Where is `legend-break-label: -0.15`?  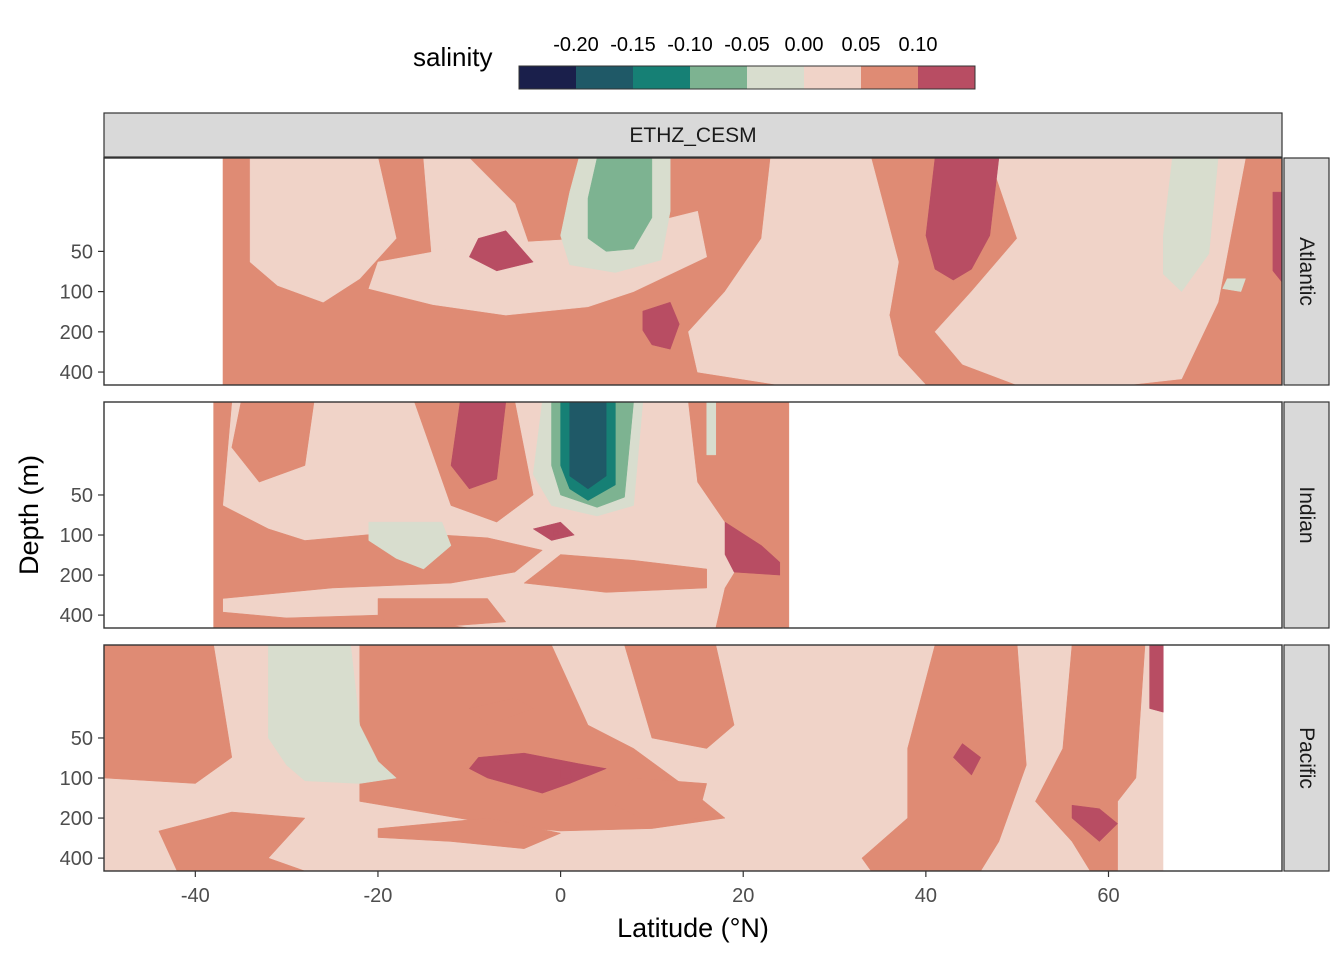
legend-break-label: -0.15 is located at coordinates (633, 45).